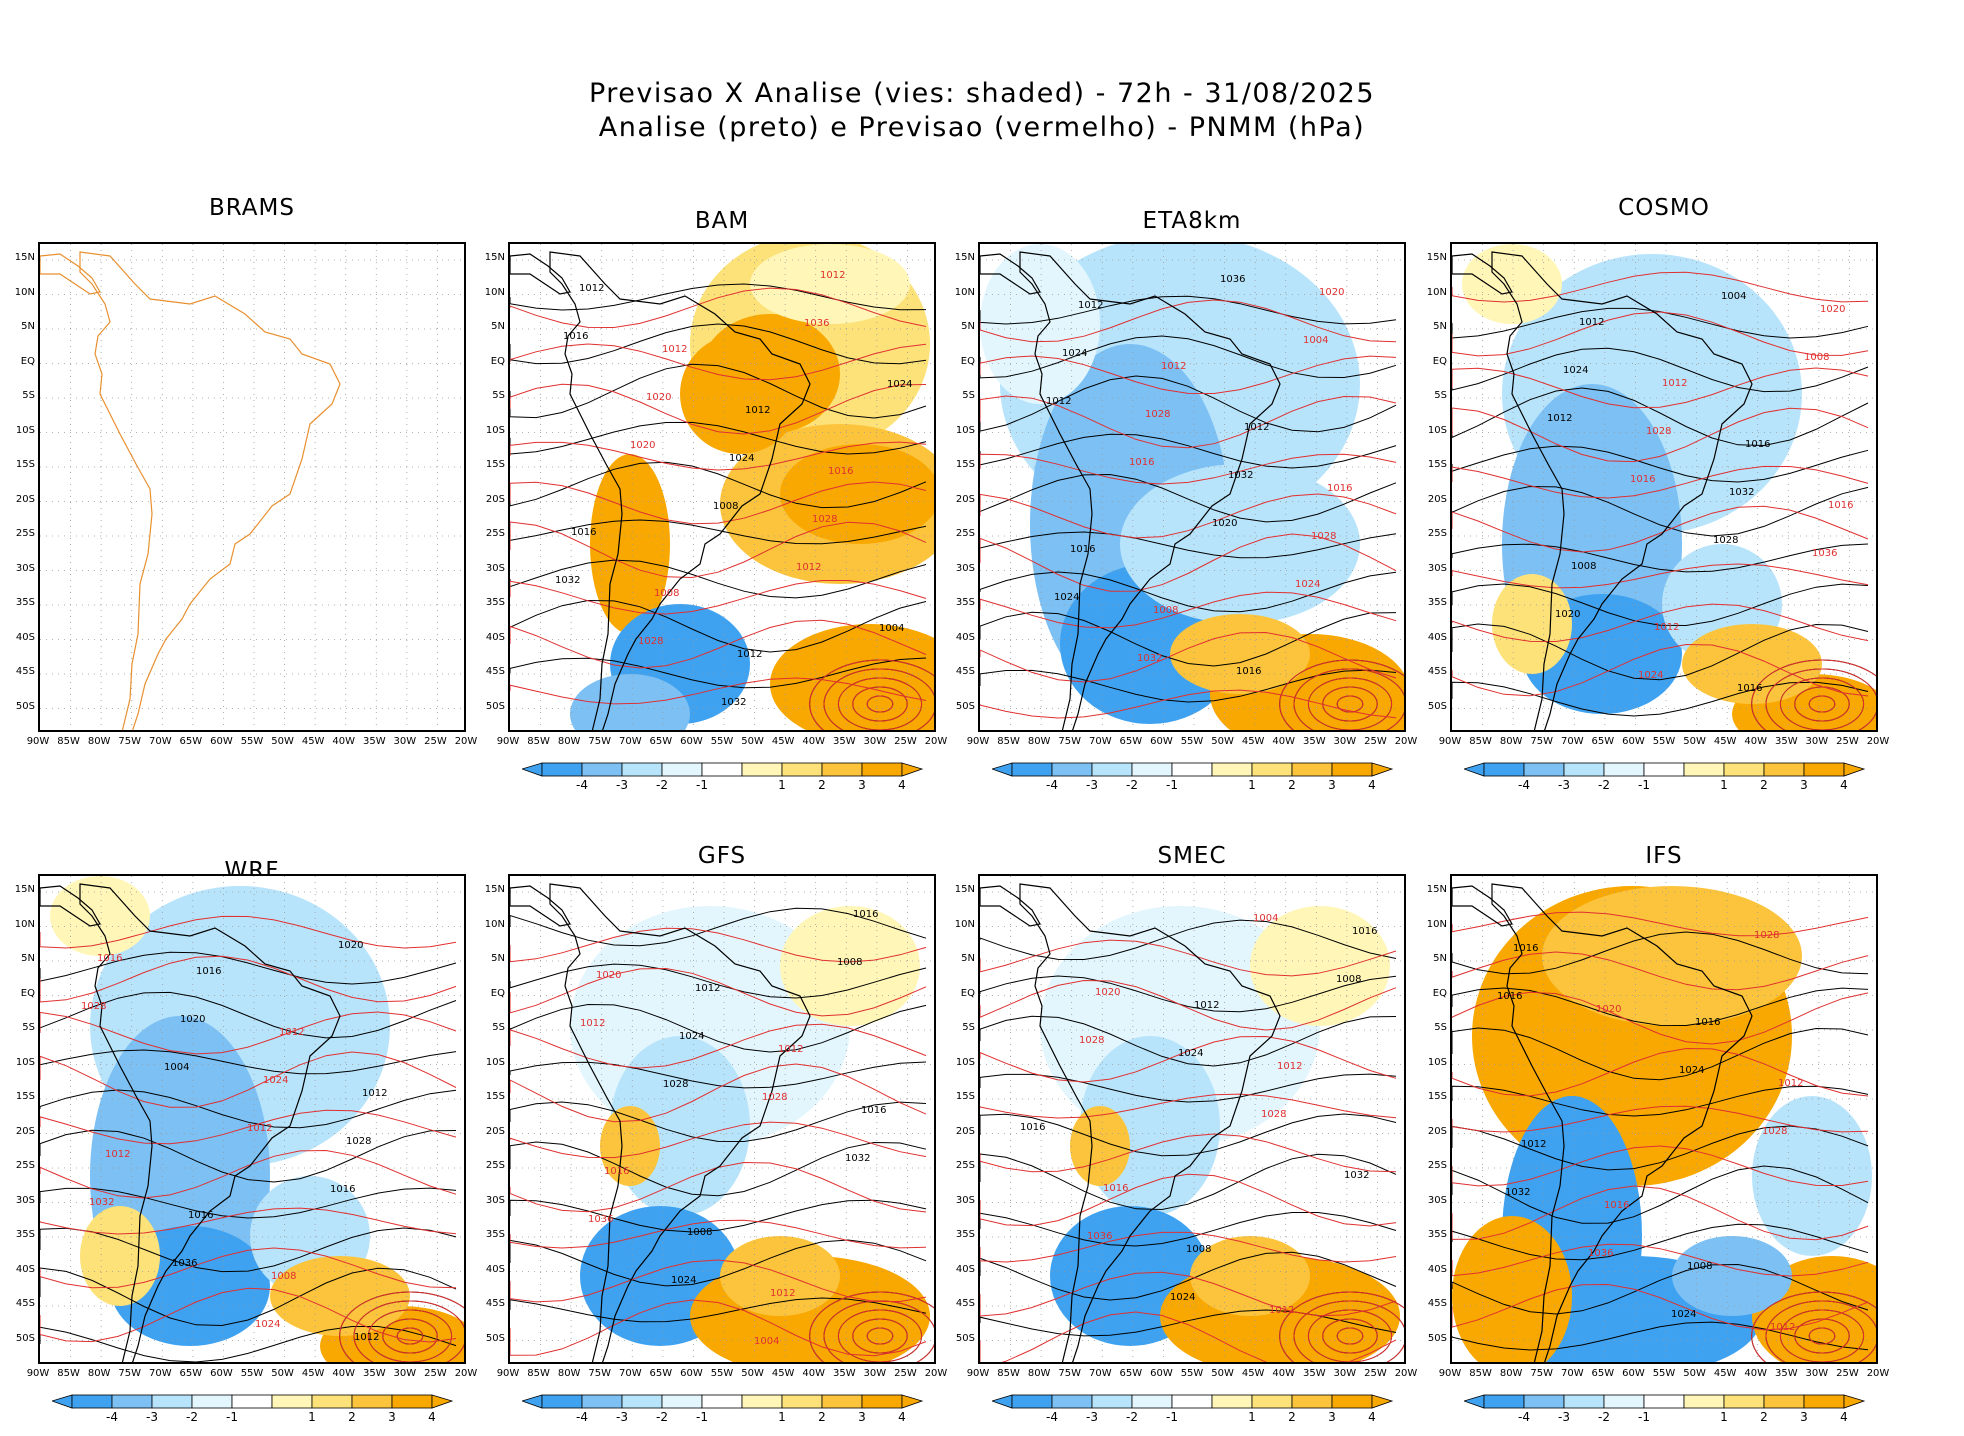 Image resolution: width=1964 pixels, height=1436 pixels. What do you see at coordinates (1253, 1373) in the screenshot?
I see `longitude-tick-label: 45W` at bounding box center [1253, 1373].